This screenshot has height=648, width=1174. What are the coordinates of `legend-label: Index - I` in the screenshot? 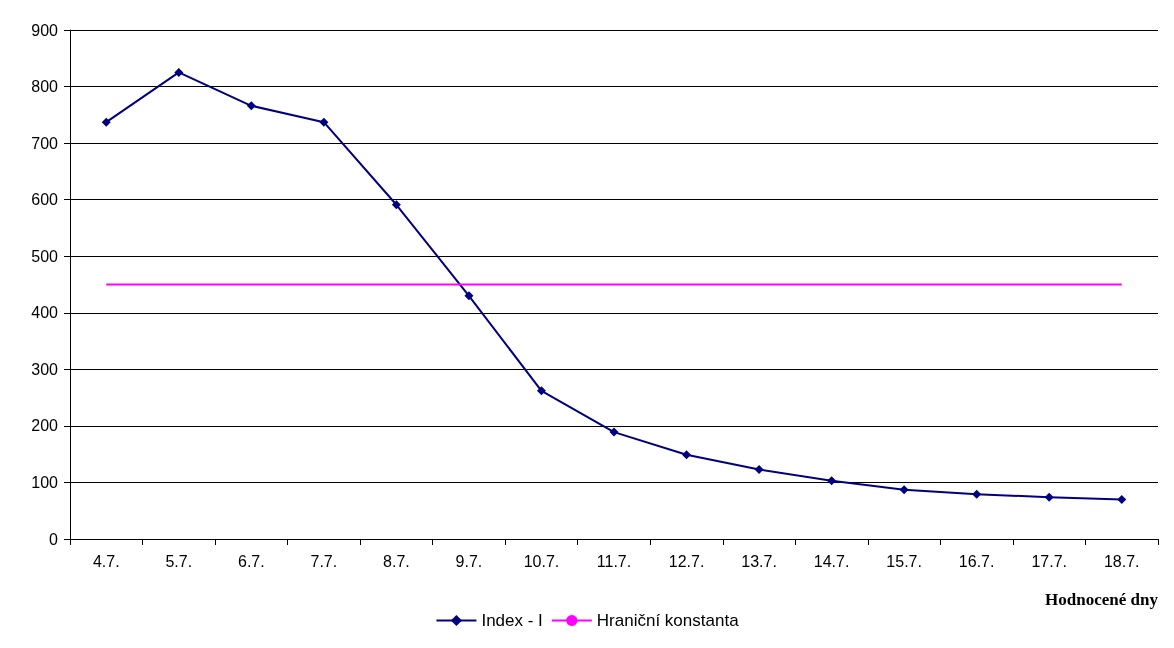 It's located at (512, 620).